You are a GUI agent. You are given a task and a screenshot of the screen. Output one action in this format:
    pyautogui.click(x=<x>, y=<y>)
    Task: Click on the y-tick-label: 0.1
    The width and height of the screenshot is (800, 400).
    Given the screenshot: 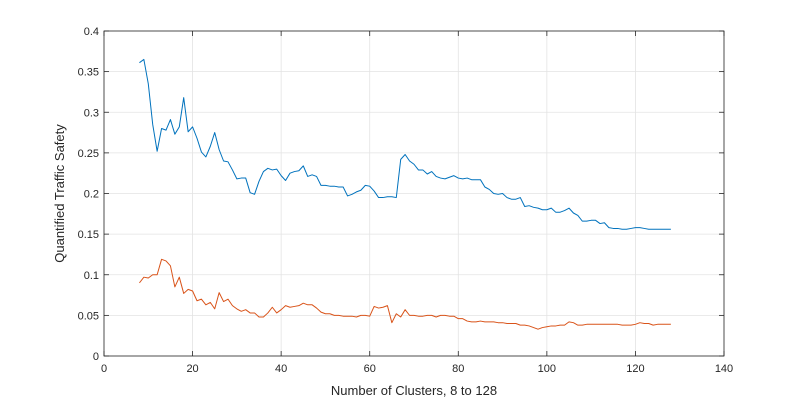 What is the action you would take?
    pyautogui.click(x=91, y=276)
    